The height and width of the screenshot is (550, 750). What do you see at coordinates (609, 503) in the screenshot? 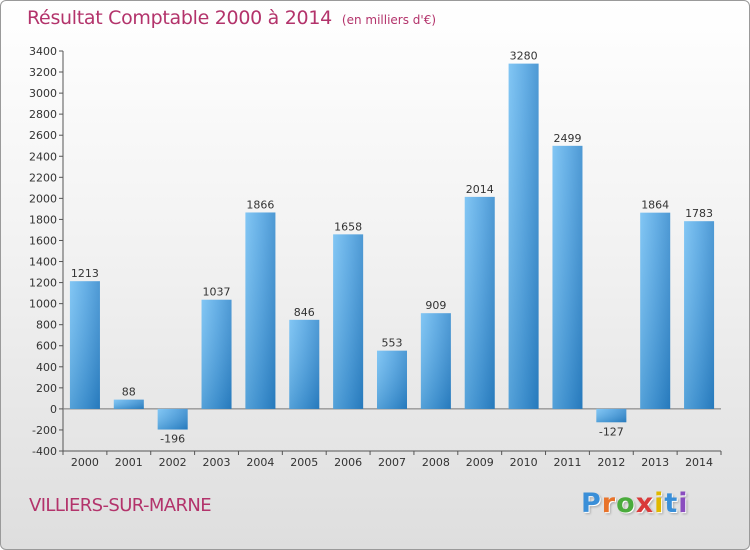
I see `logo-letter: r` at bounding box center [609, 503].